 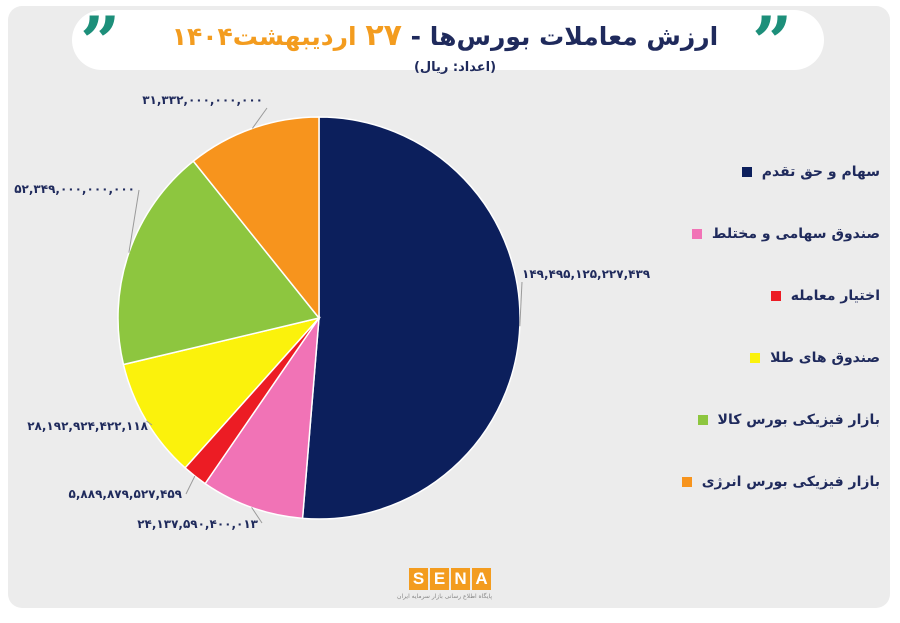 What do you see at coordinates (444, 596) in the screenshot?
I see `logo-tagline: پایگاه اطلاع رسانی بازار سرمایه ایران` at bounding box center [444, 596].